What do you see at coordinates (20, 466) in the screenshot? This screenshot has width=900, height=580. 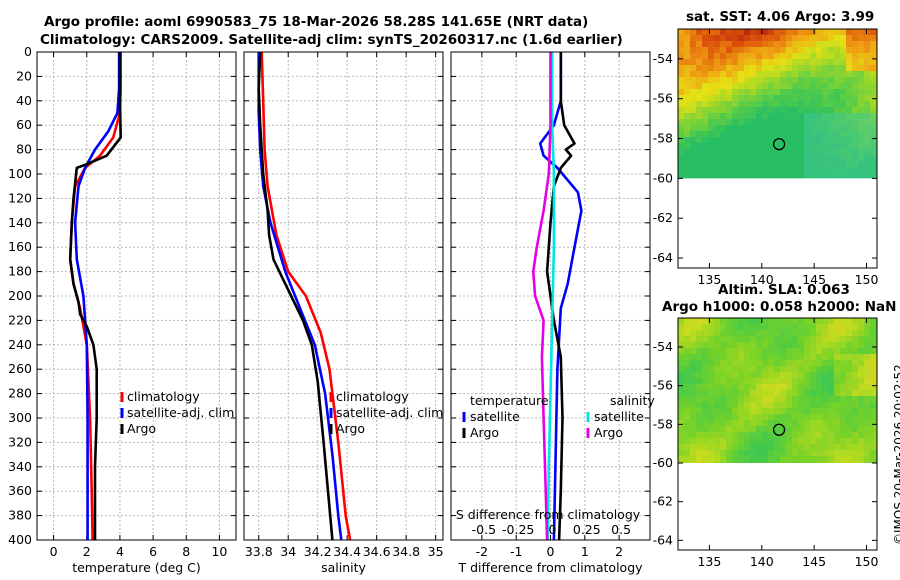 I see `depth-tick-label: 340` at bounding box center [20, 466].